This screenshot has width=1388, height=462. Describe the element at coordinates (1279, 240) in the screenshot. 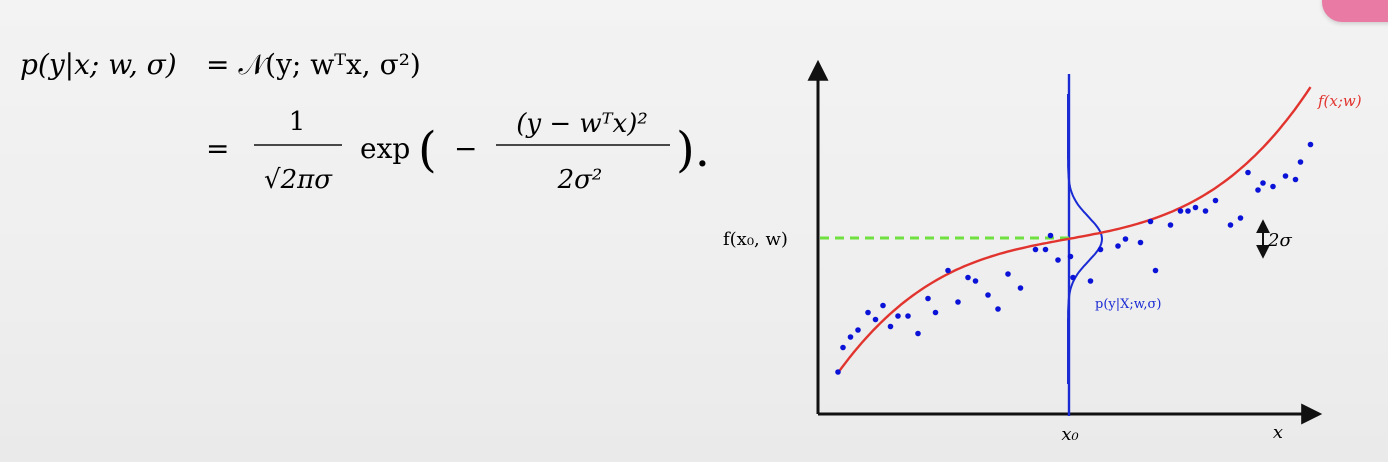

I see `sigma-label: 2σ` at that location.